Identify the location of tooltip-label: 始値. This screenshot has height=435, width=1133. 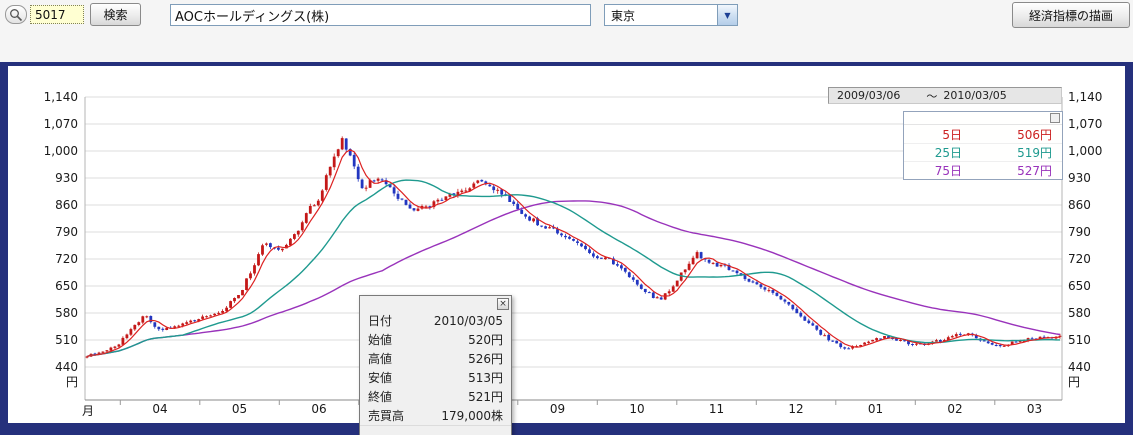
(380, 340).